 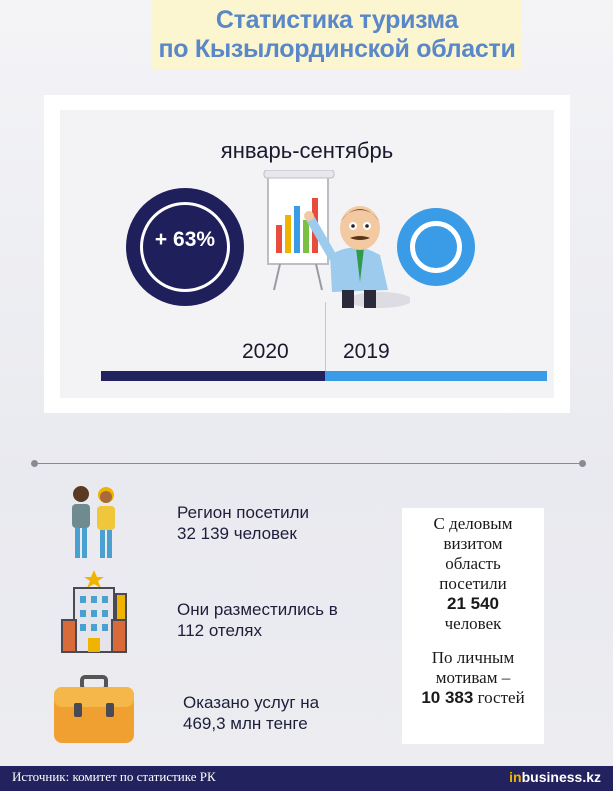 I want to click on previous-year-ring, so click(x=436, y=247).